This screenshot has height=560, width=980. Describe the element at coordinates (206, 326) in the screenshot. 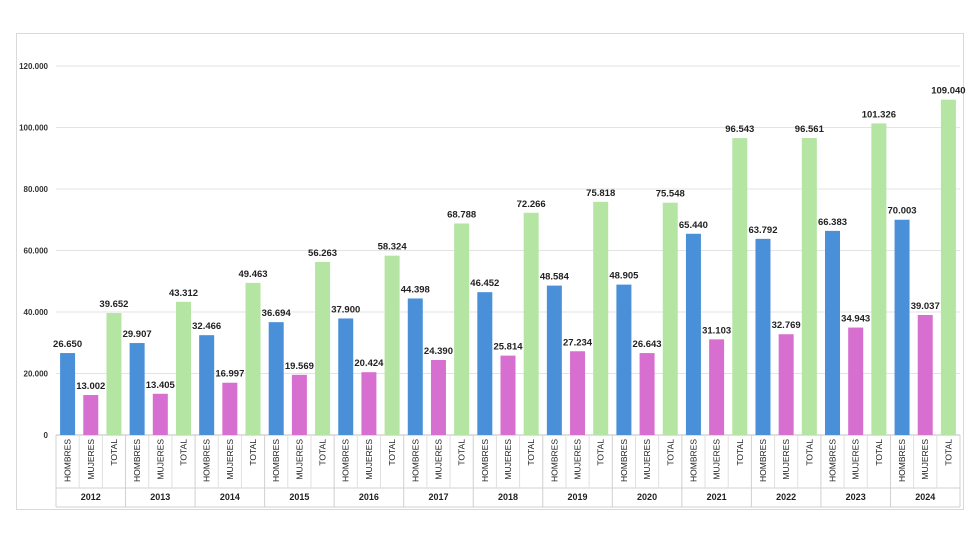

I see `data-label: 32.466` at that location.